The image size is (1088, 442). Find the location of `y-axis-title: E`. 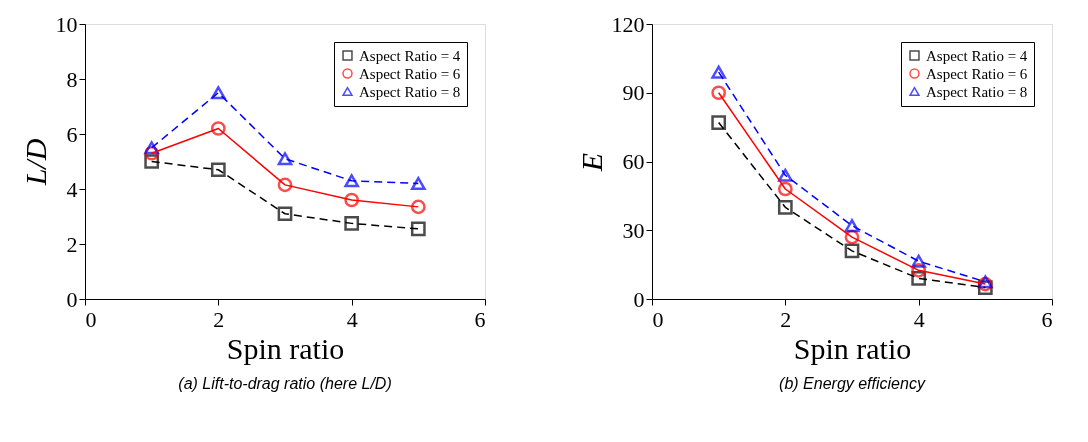

y-axis-title: E is located at coordinates (591, 162).